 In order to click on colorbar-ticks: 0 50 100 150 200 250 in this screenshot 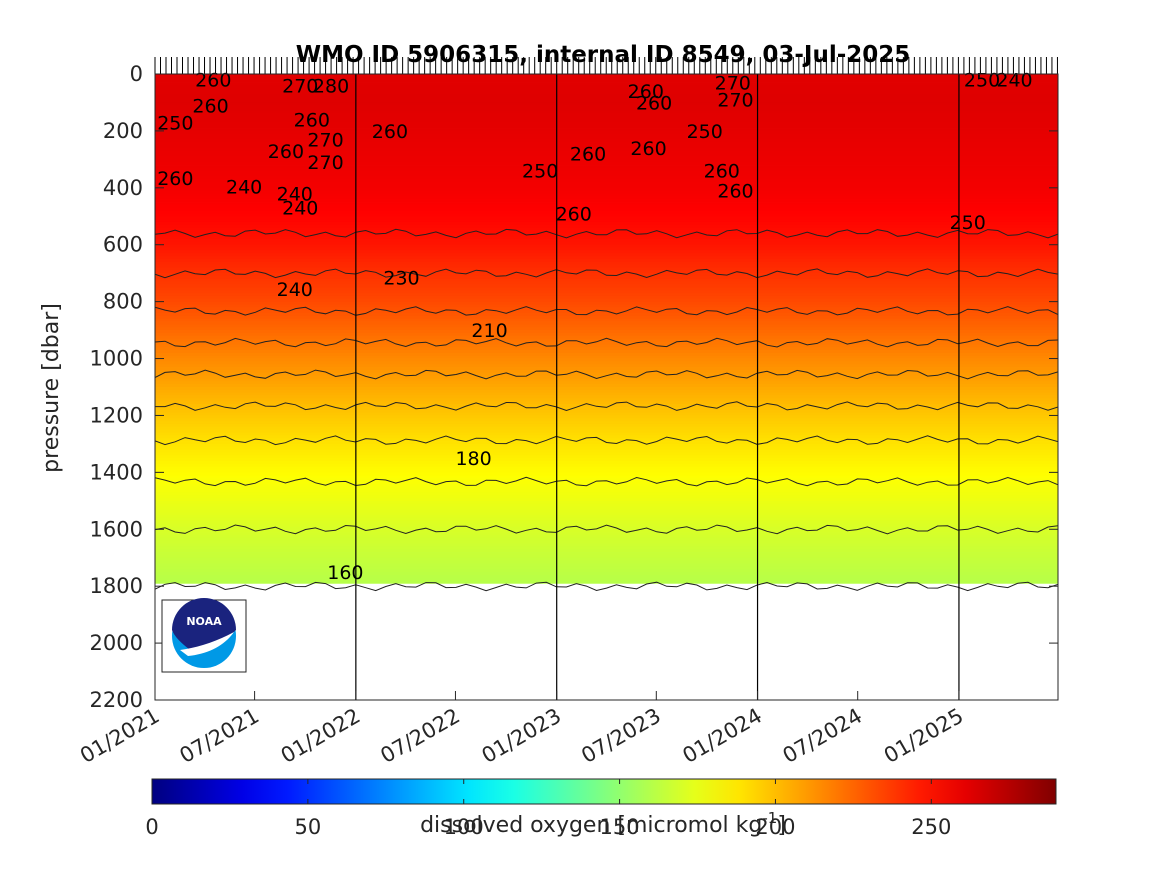, I will do `click(548, 809)`.